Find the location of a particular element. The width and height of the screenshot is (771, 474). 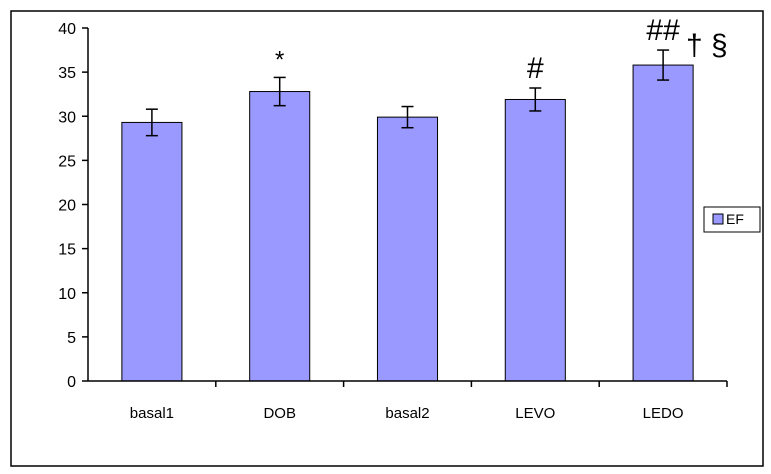

y-tick-label: 5 is located at coordinates (71, 338).